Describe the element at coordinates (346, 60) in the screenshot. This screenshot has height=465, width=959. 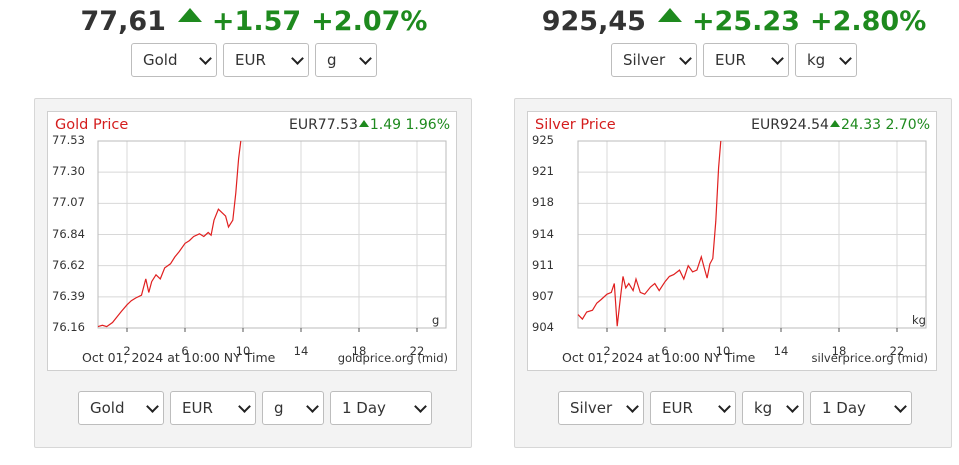
I see `unit-select: g` at that location.